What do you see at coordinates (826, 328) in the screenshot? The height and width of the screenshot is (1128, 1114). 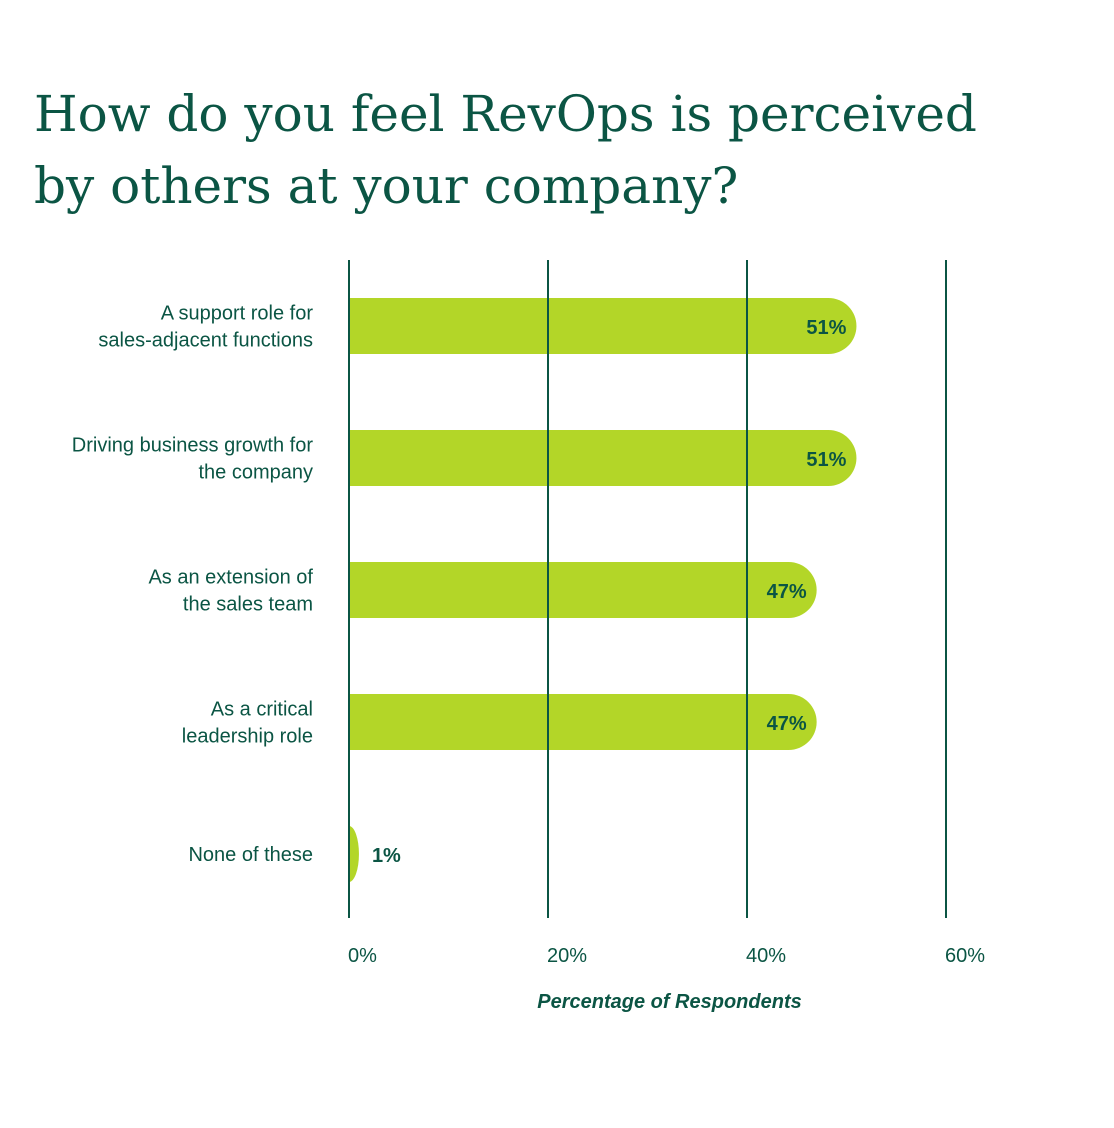 I see `value-label-0: 51%` at bounding box center [826, 328].